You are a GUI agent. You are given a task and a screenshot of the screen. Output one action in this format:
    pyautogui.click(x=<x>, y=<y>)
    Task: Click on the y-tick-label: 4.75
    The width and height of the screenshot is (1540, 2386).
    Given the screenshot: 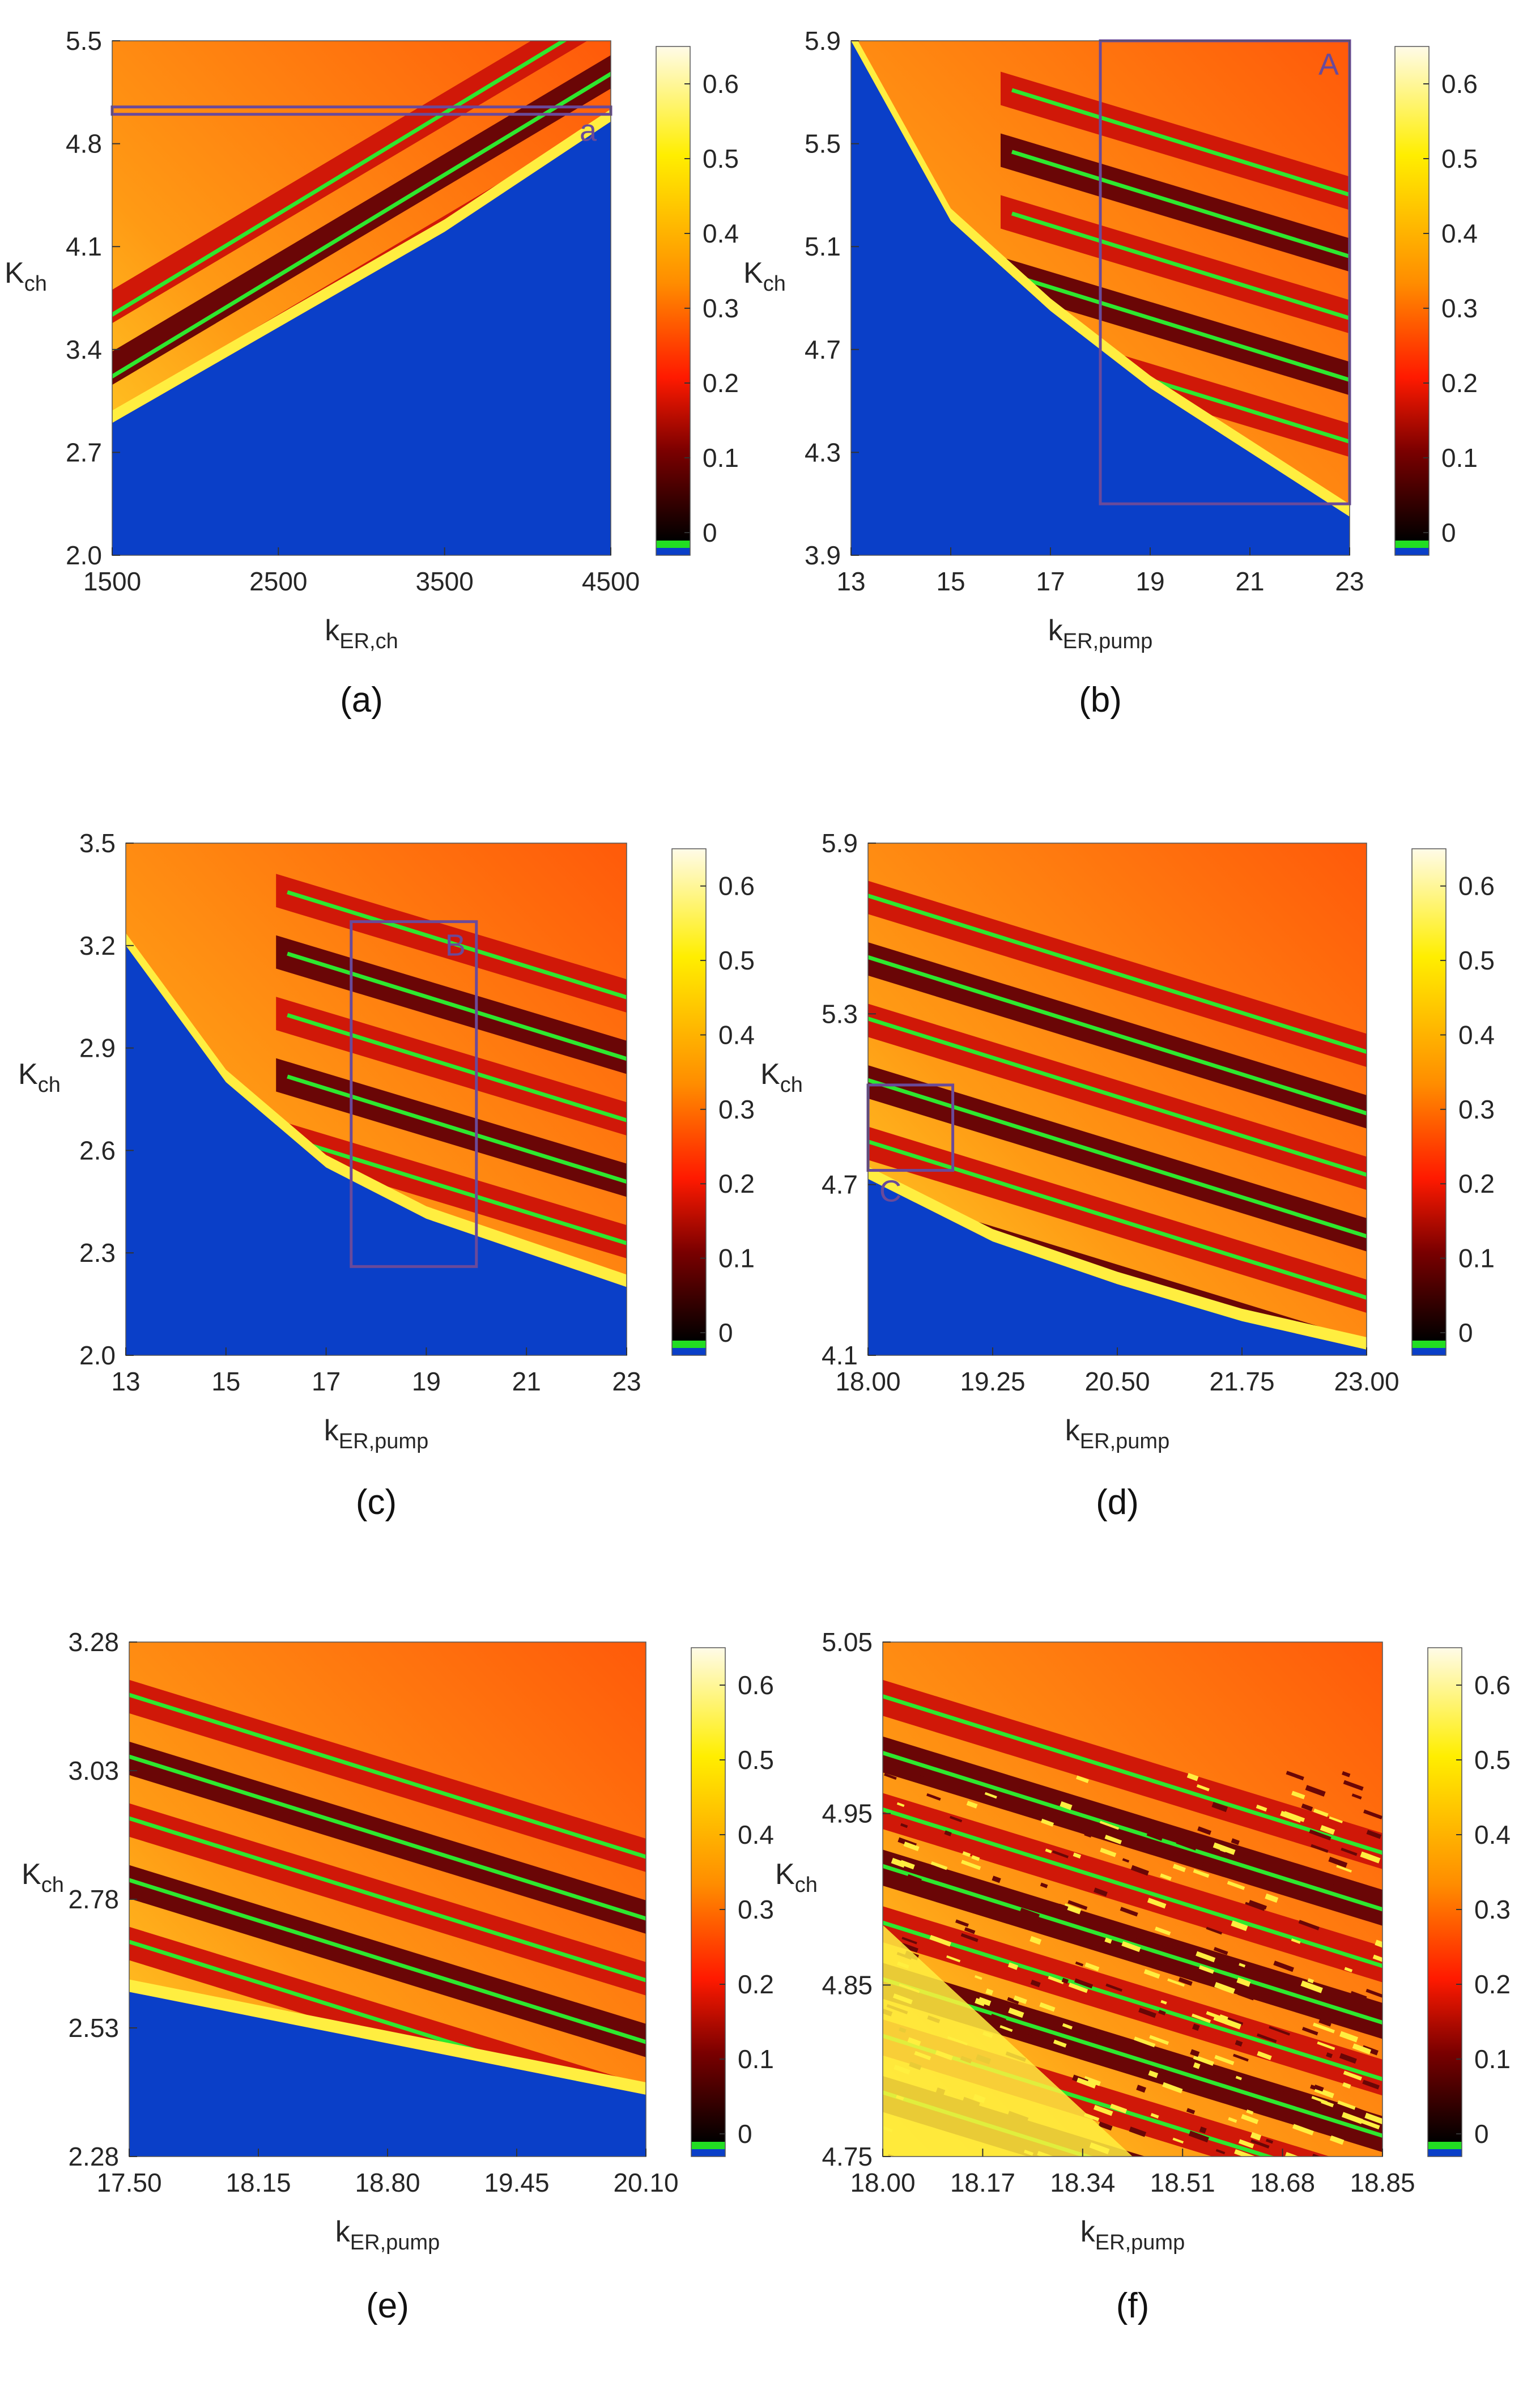 What is the action you would take?
    pyautogui.click(x=847, y=2156)
    